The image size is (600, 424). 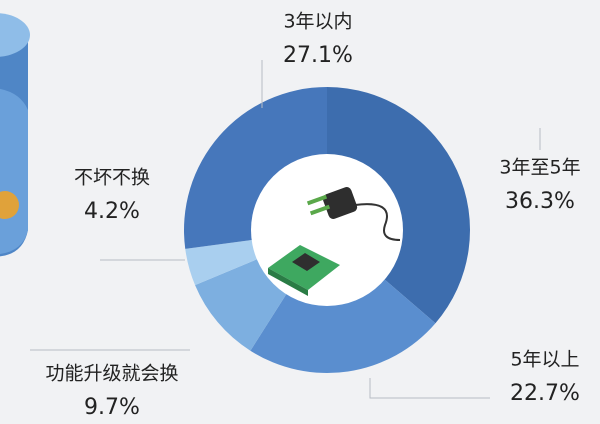 What do you see at coordinates (327, 230) in the screenshot?
I see `center-icon` at bounding box center [327, 230].